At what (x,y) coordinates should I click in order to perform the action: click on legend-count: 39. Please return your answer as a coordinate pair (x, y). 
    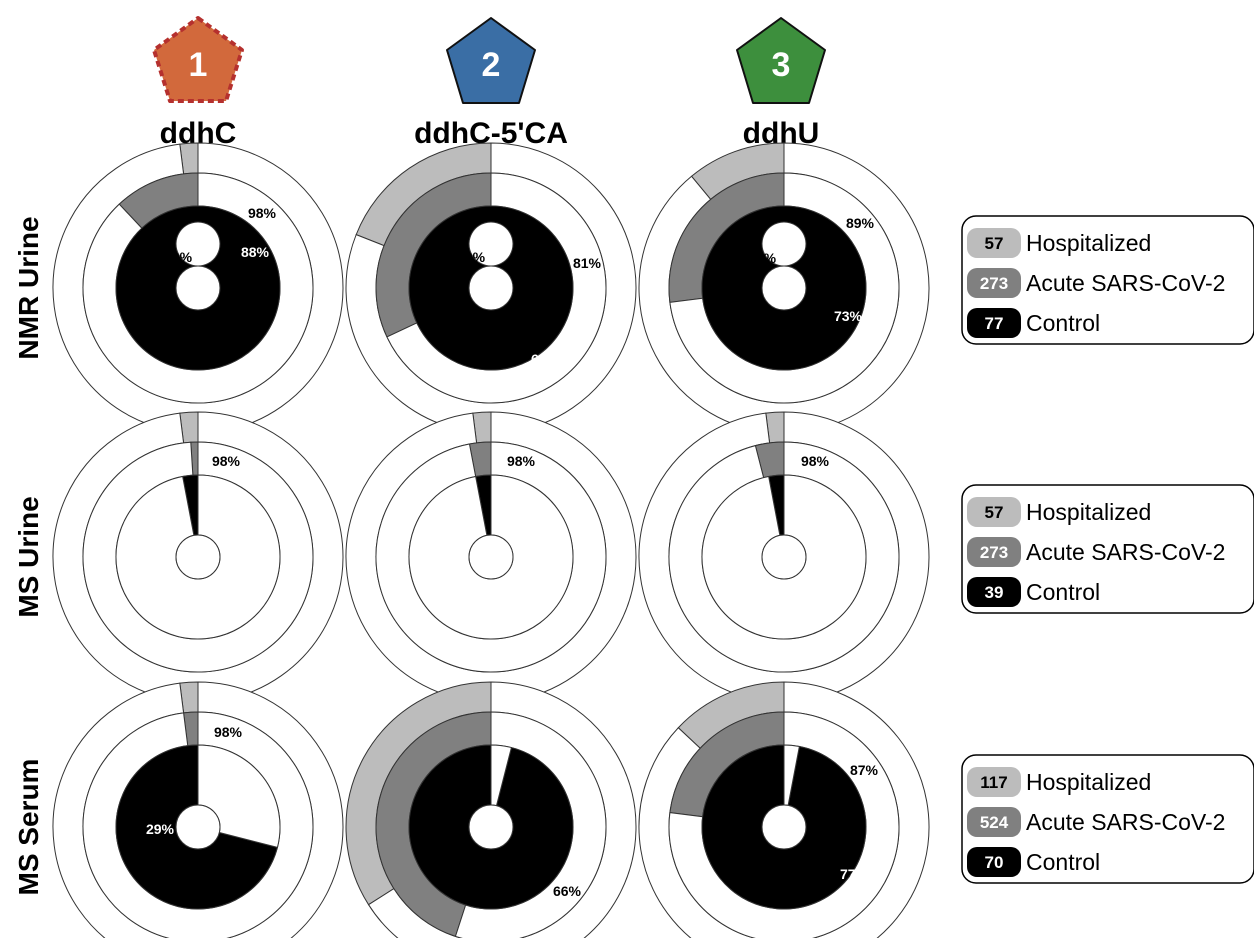
    Looking at the image, I should click on (994, 592).